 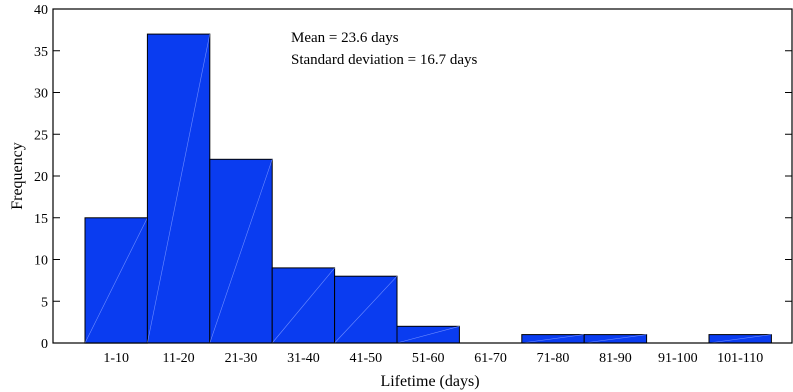 What do you see at coordinates (17, 176) in the screenshot?
I see `y-axis-label: Frequency` at bounding box center [17, 176].